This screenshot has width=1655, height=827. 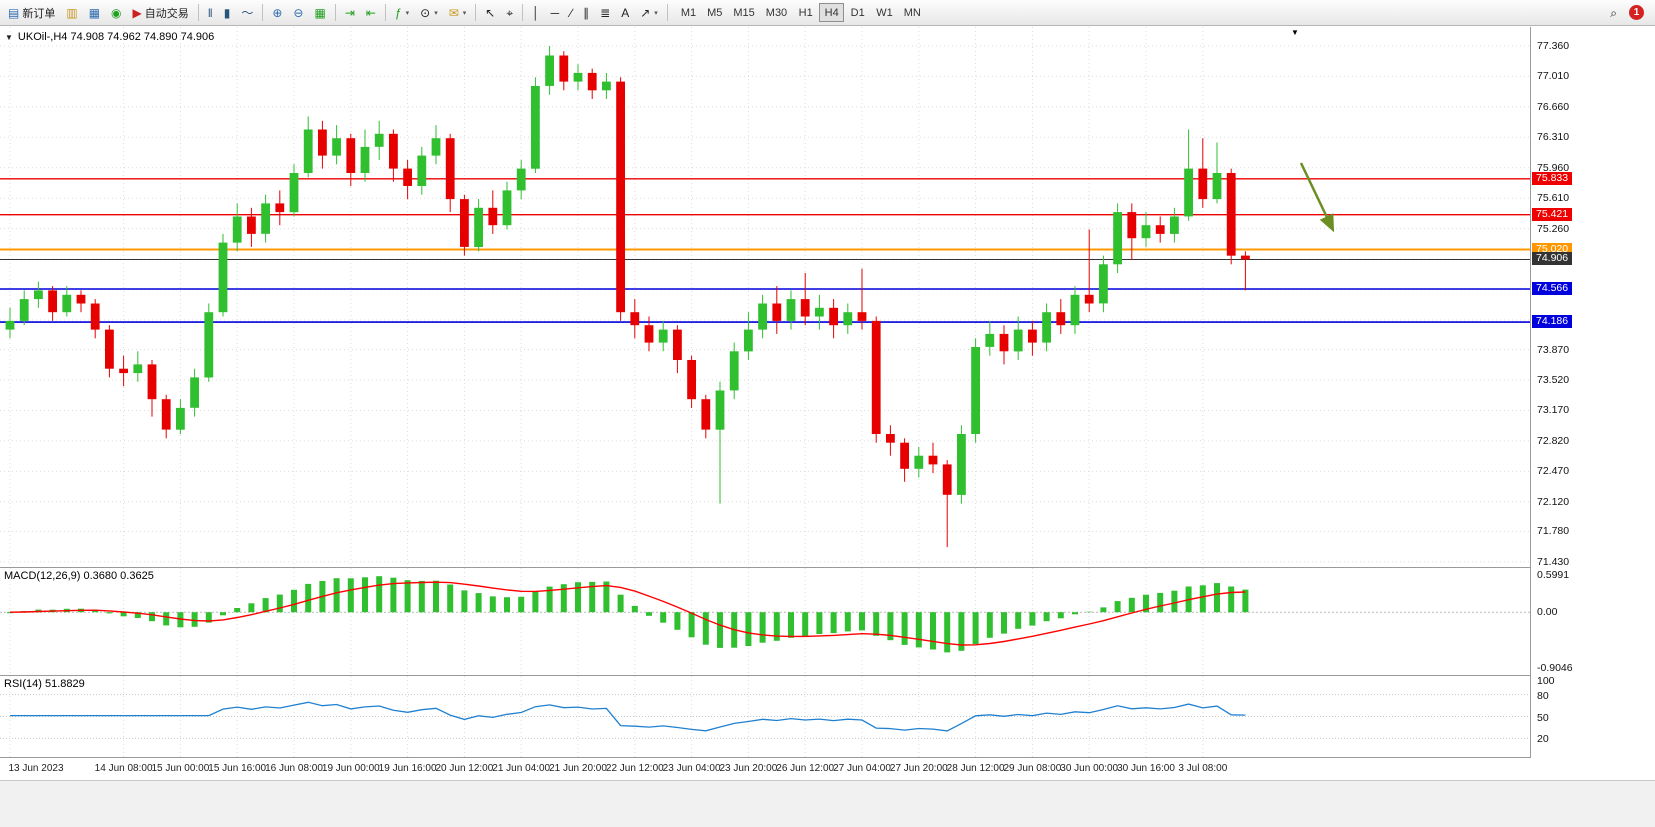 What do you see at coordinates (9, 37) in the screenshot?
I see `one-click-trading-toggle: ▼` at bounding box center [9, 37].